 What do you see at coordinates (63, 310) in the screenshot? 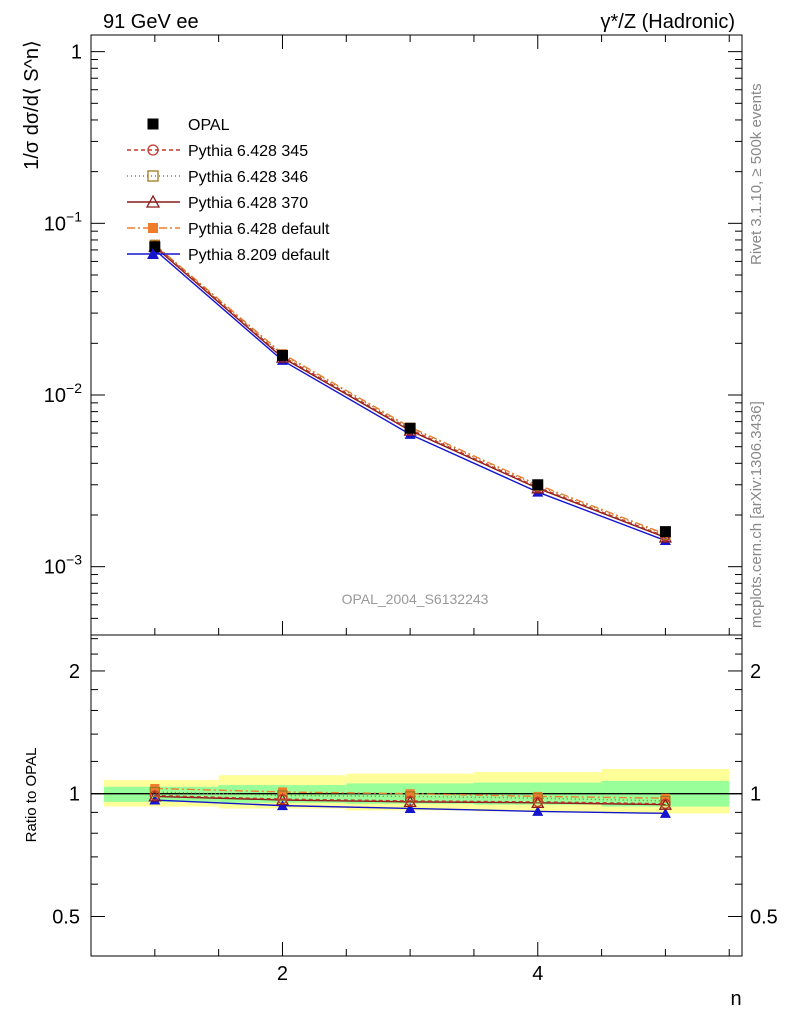
I see `main-y-tick-labels: 1 10⁻¹ 10⁻² 10⁻³` at bounding box center [63, 310].